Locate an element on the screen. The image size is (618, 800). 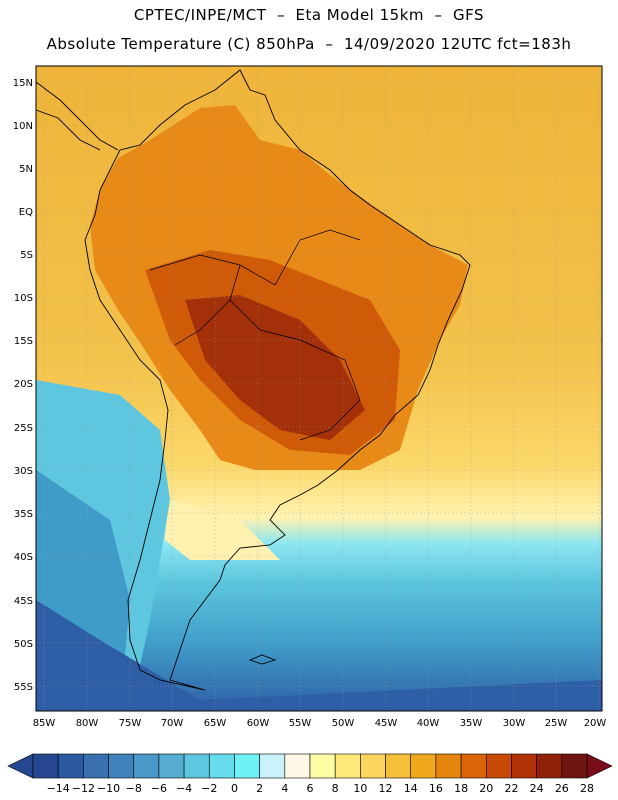
colorbar-label: 8 is located at coordinates (335, 788).